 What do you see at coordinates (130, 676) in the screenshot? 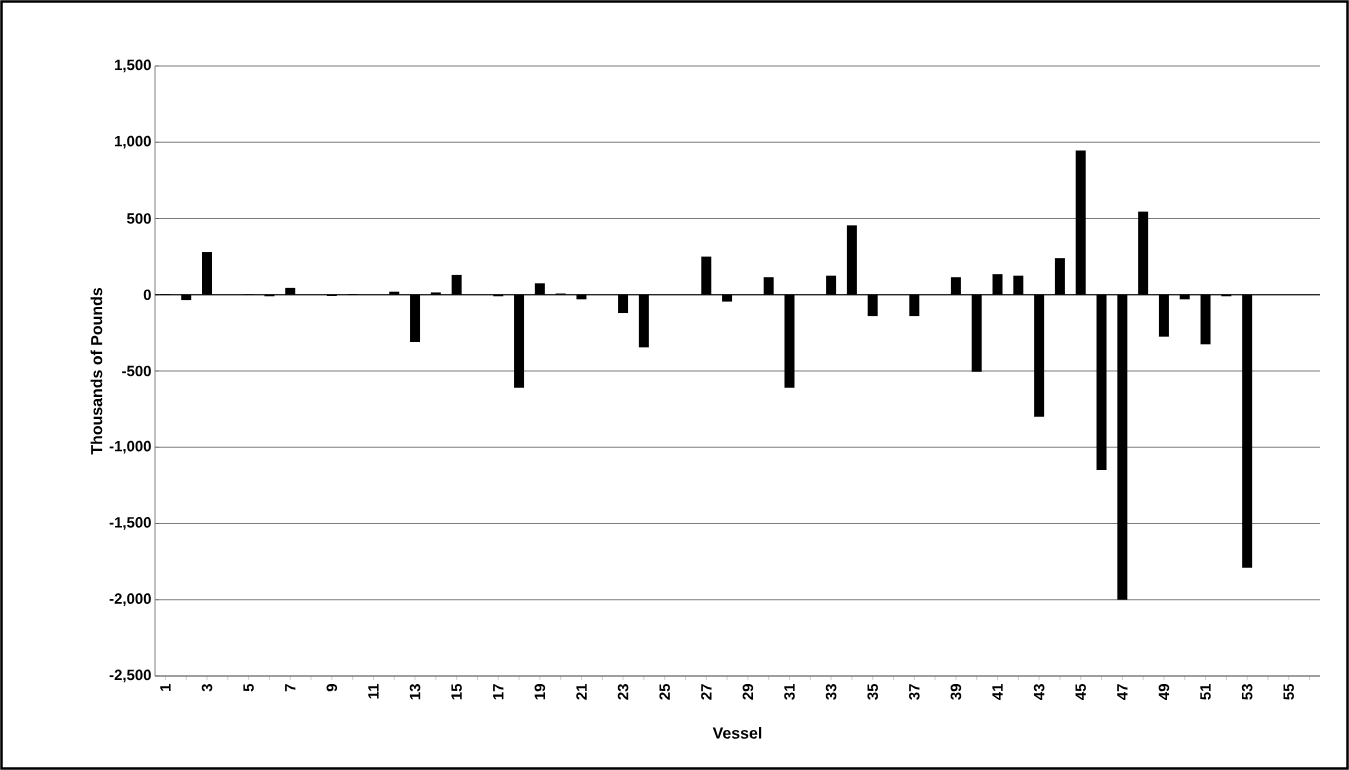
I see `y-tick-label: -2,500` at bounding box center [130, 676].